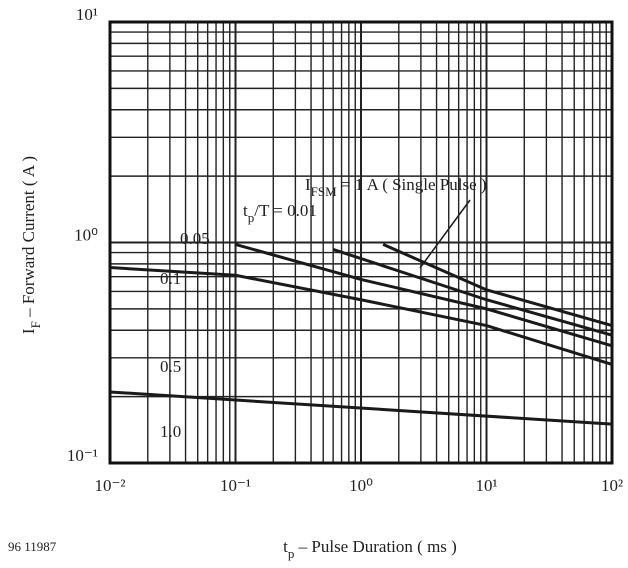 Image resolution: width=628 pixels, height=568 pixels. Describe the element at coordinates (308, 184) in the screenshot. I see `annotation-part: I` at that location.